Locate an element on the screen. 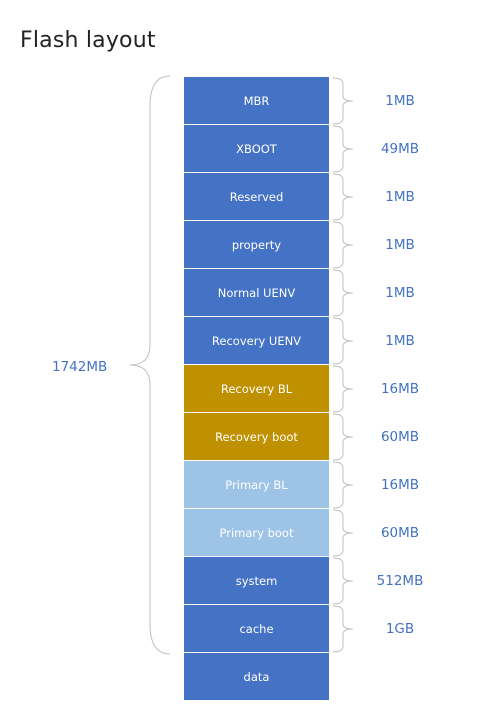 Image resolution: width=489 pixels, height=722 pixels. partition-label: Recovery BL is located at coordinates (256, 388).